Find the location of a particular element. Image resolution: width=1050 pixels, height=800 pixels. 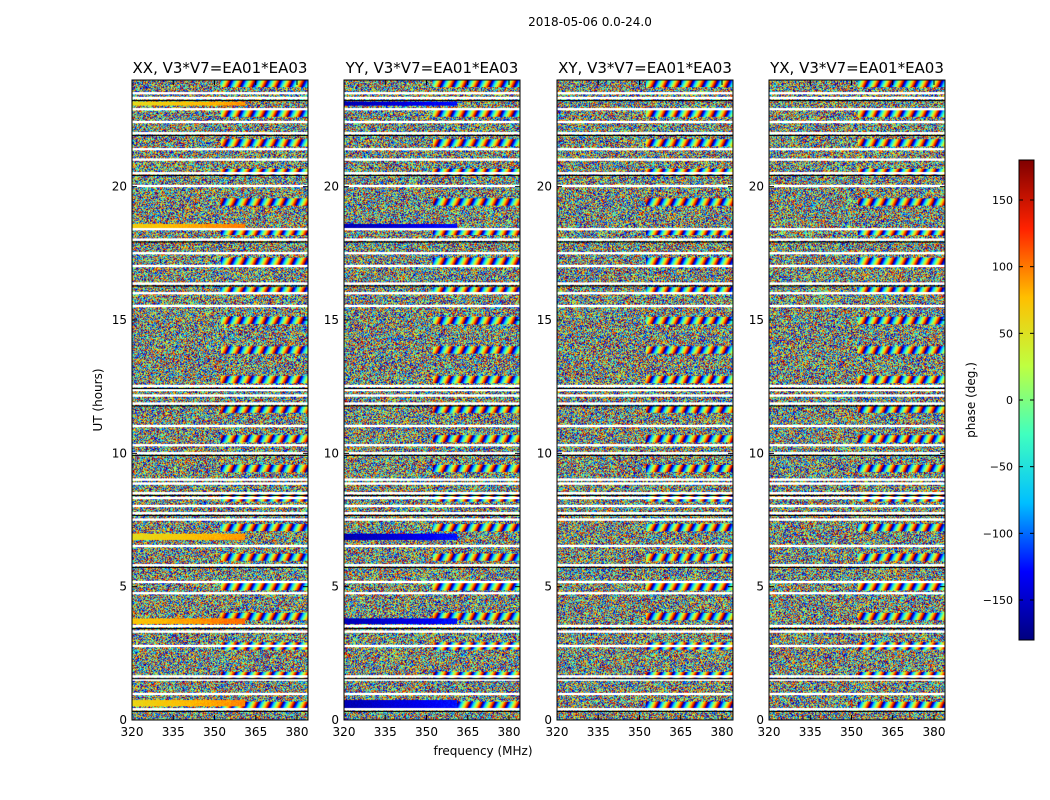

colorbar-tick-label: −50 is located at coordinates (1001, 467).